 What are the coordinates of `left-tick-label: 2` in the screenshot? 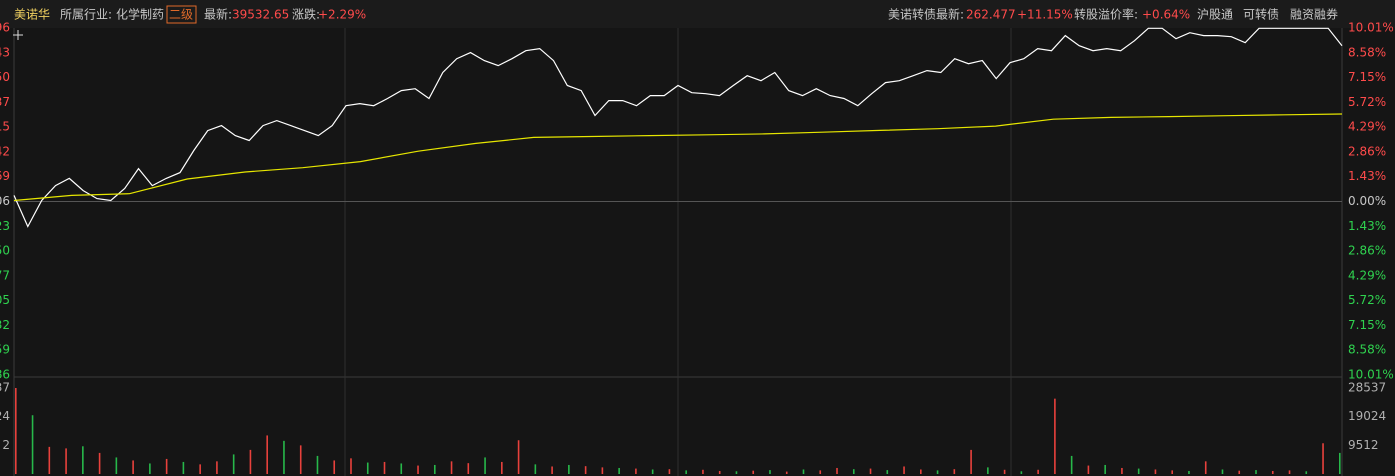 It's located at (6, 445).